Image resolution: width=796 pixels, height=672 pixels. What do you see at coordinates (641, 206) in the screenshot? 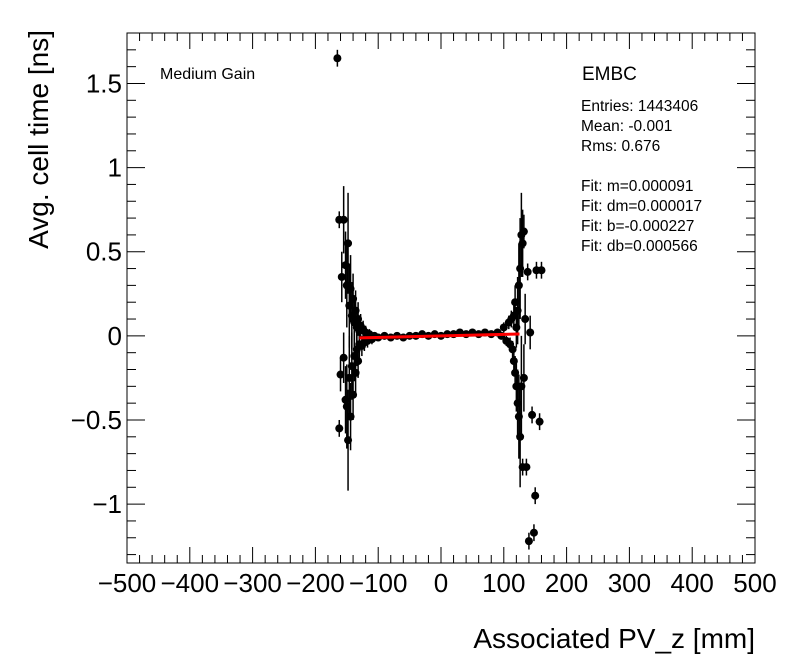
I see `fit-dm: Fit: dm=0.000017` at bounding box center [641, 206].